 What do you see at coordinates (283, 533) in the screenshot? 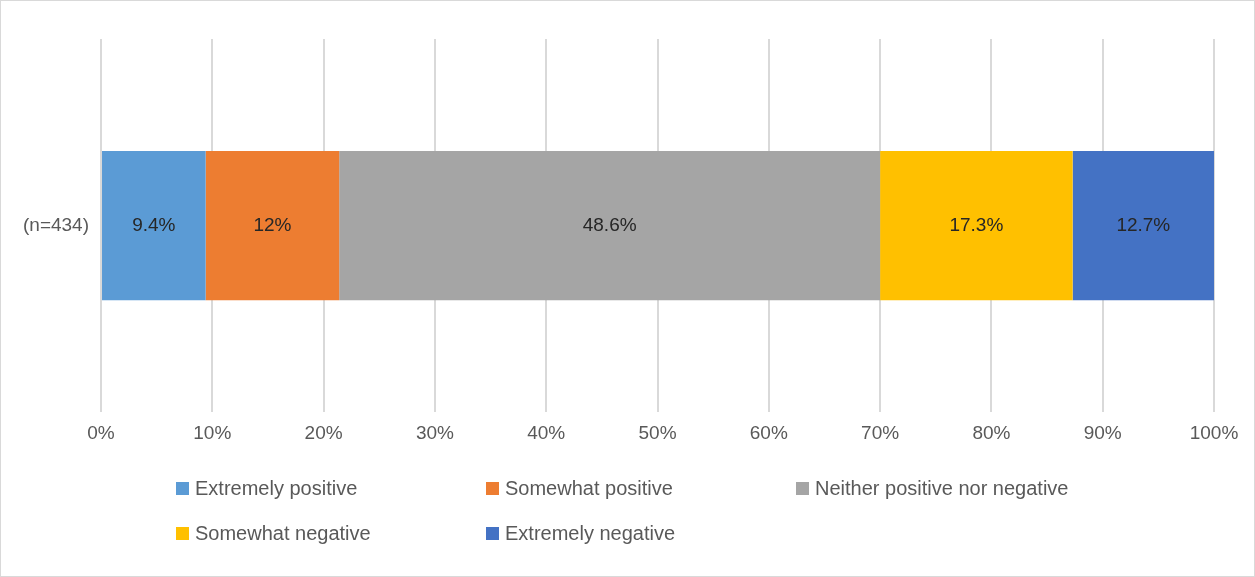
I see `legend-label: Somewhat negative` at bounding box center [283, 533].